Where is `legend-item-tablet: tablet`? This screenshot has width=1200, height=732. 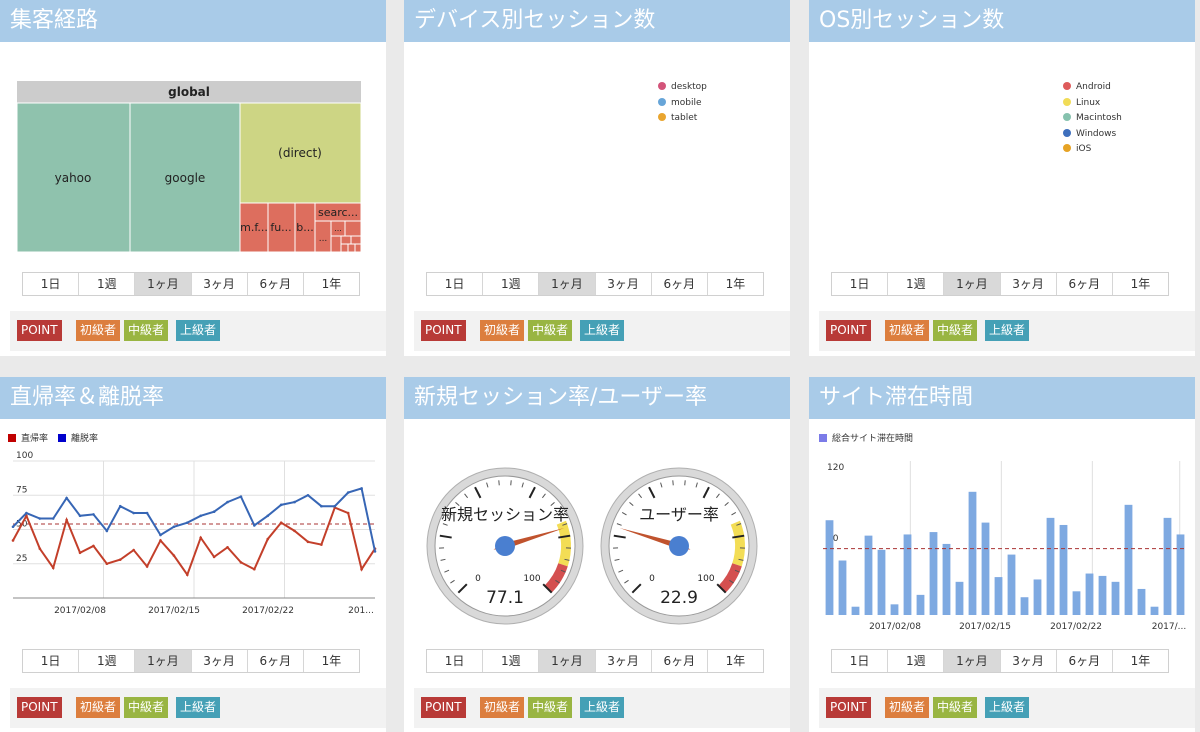 legend-item-tablet: tablet is located at coordinates (682, 121).